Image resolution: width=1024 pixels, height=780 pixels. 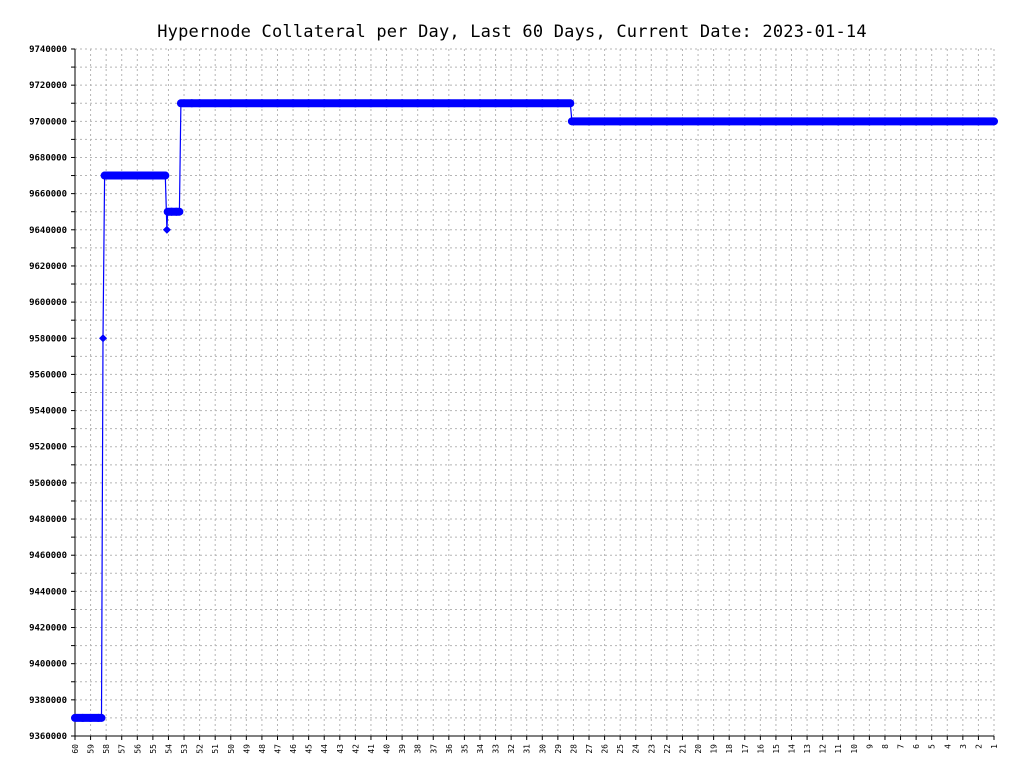 What do you see at coordinates (558, 749) in the screenshot?
I see `x-tick-label: 29` at bounding box center [558, 749].